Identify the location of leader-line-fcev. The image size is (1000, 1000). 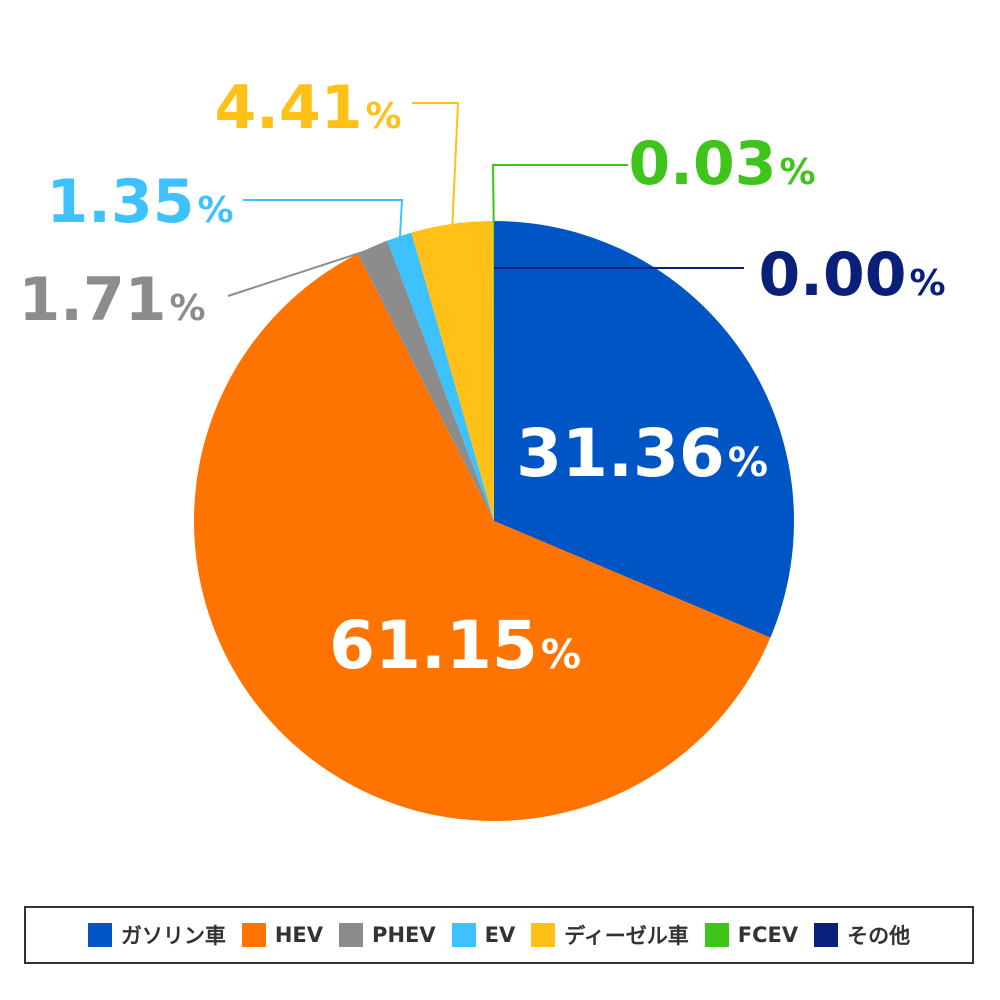
(559, 194).